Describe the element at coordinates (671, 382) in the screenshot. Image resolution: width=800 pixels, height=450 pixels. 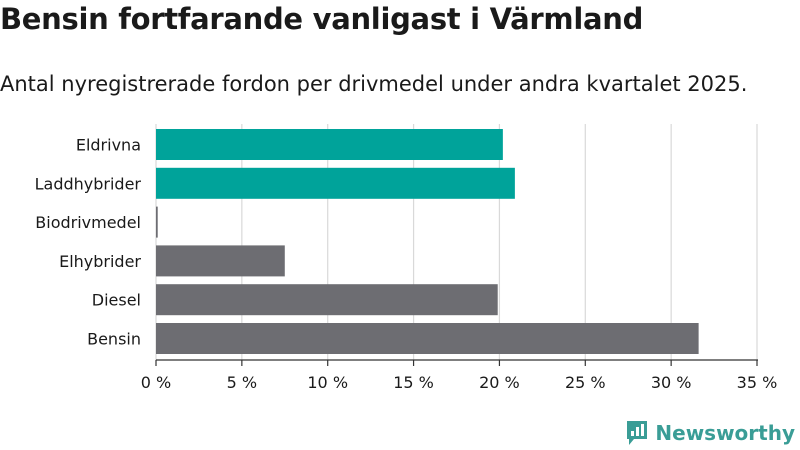
I see `x-tick-label: 30 %` at that location.